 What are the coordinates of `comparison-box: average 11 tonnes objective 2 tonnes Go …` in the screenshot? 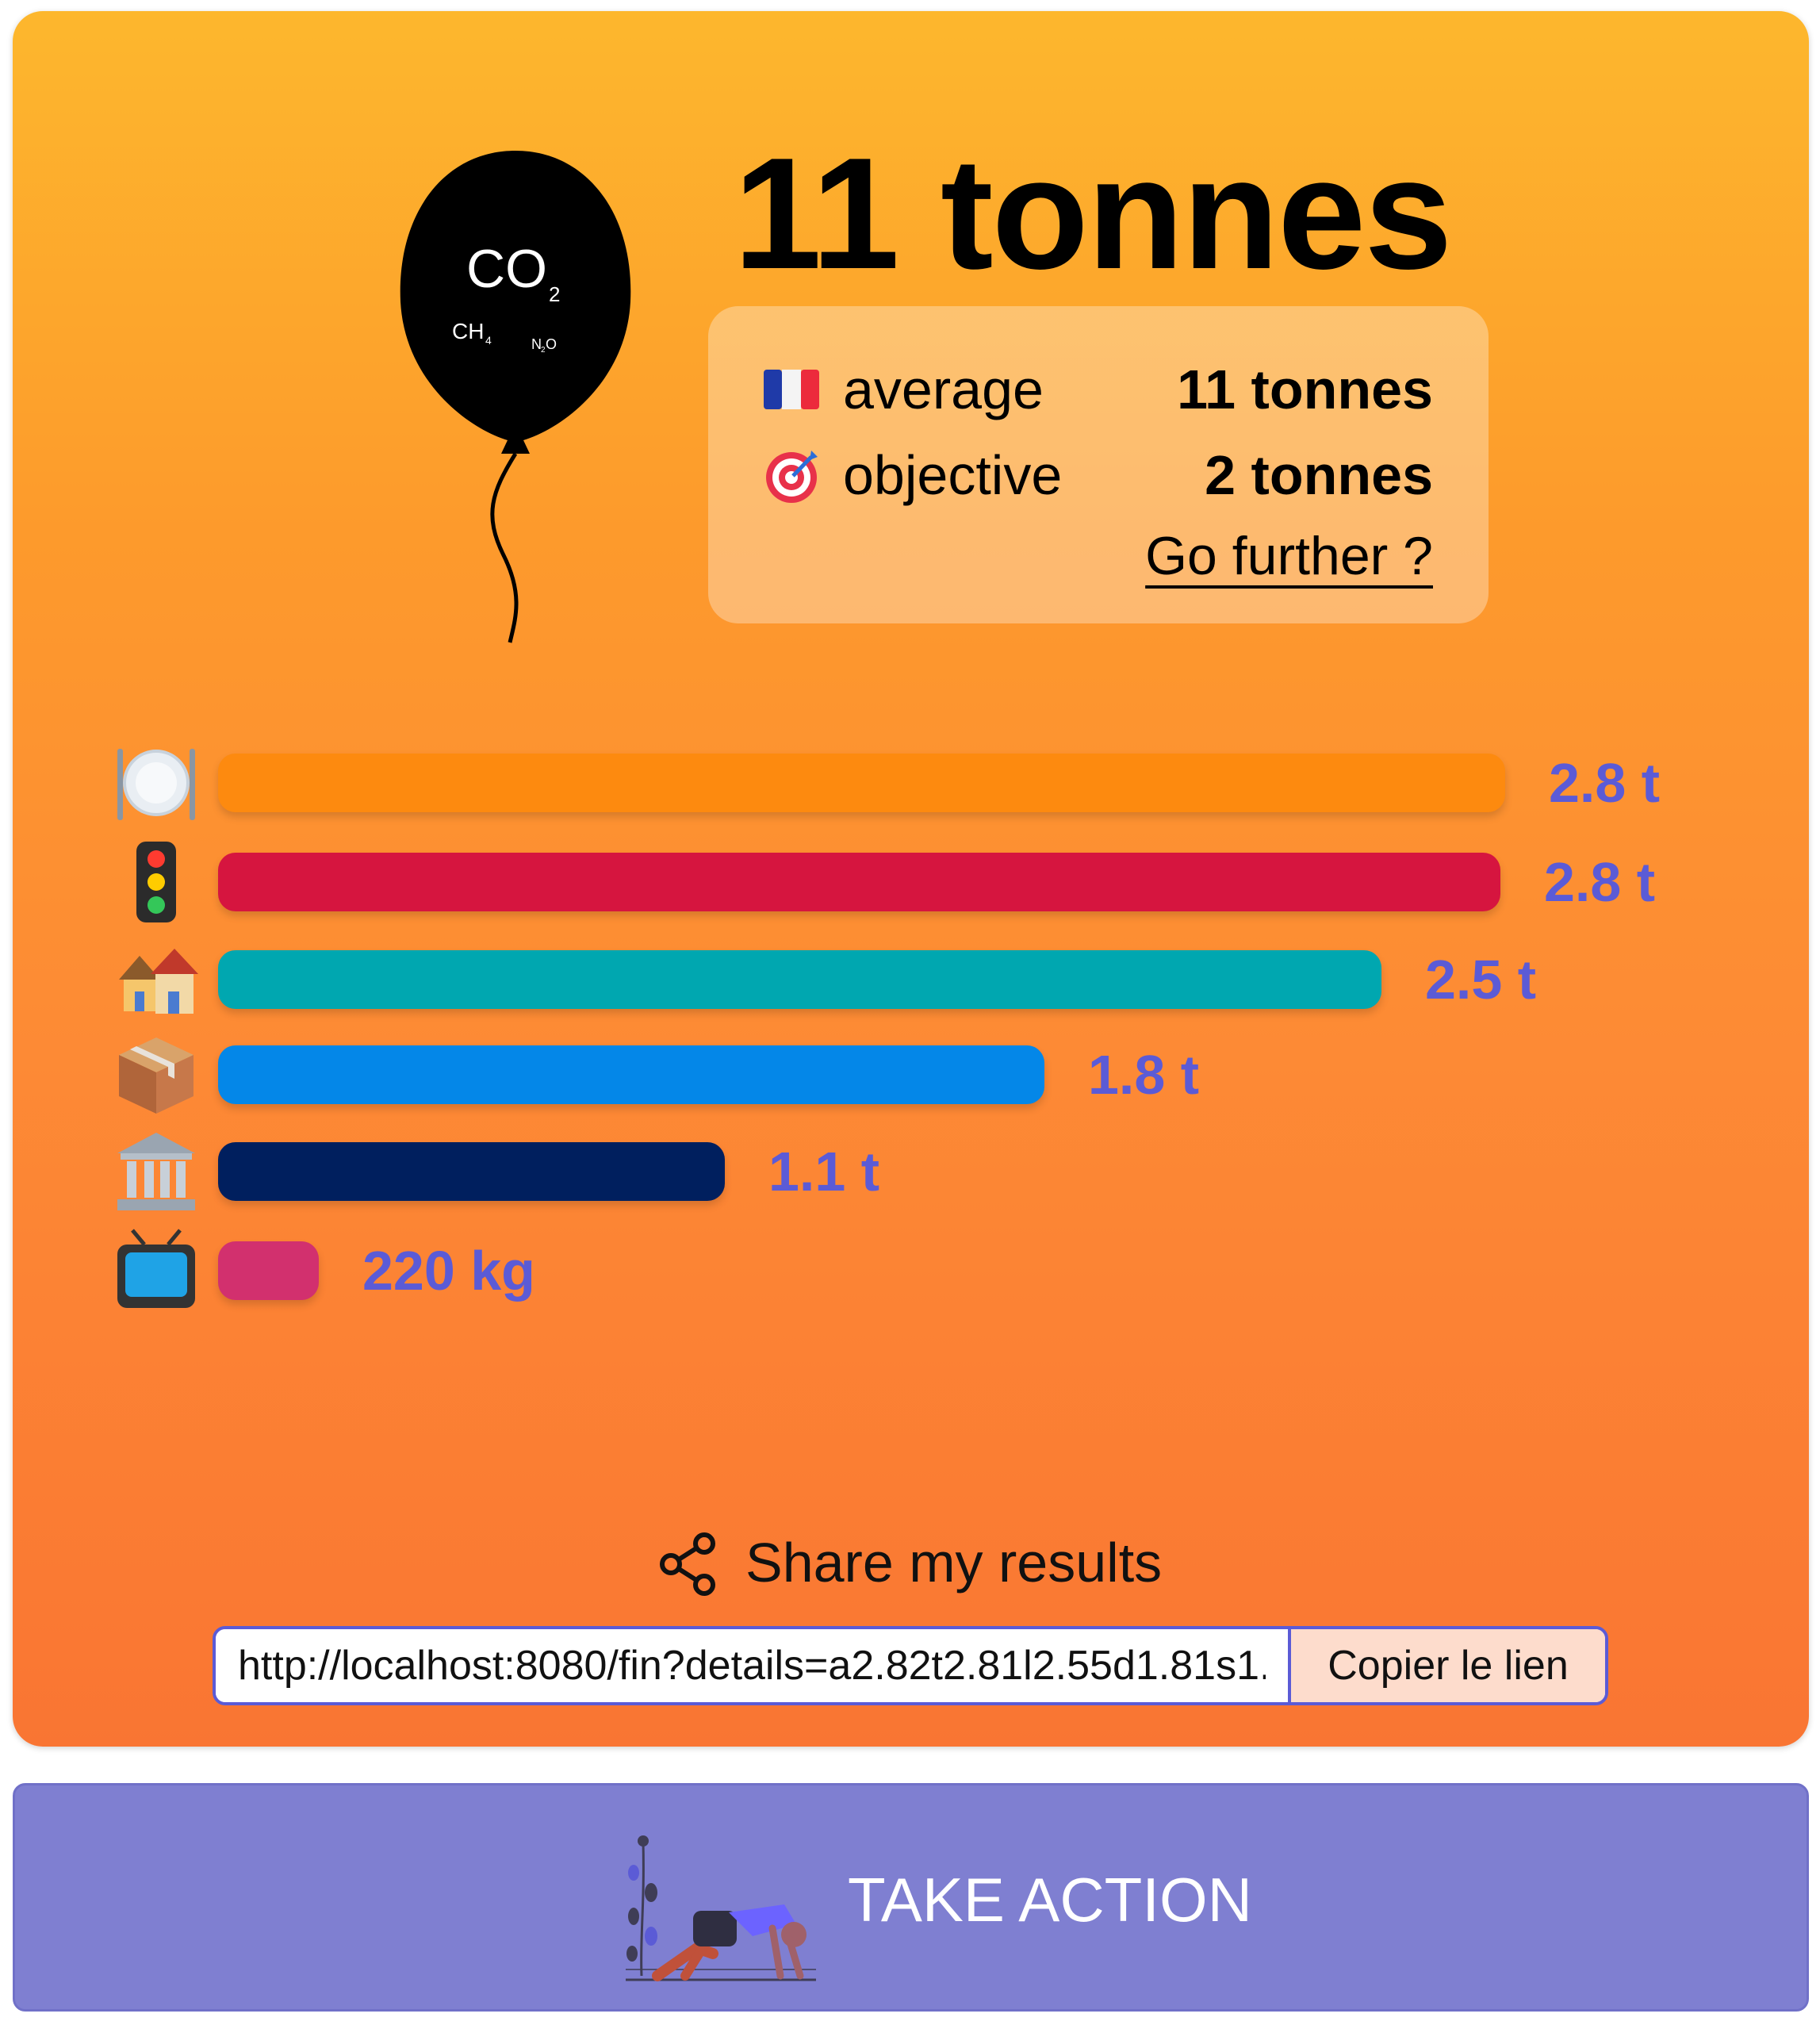 It's located at (1098, 464).